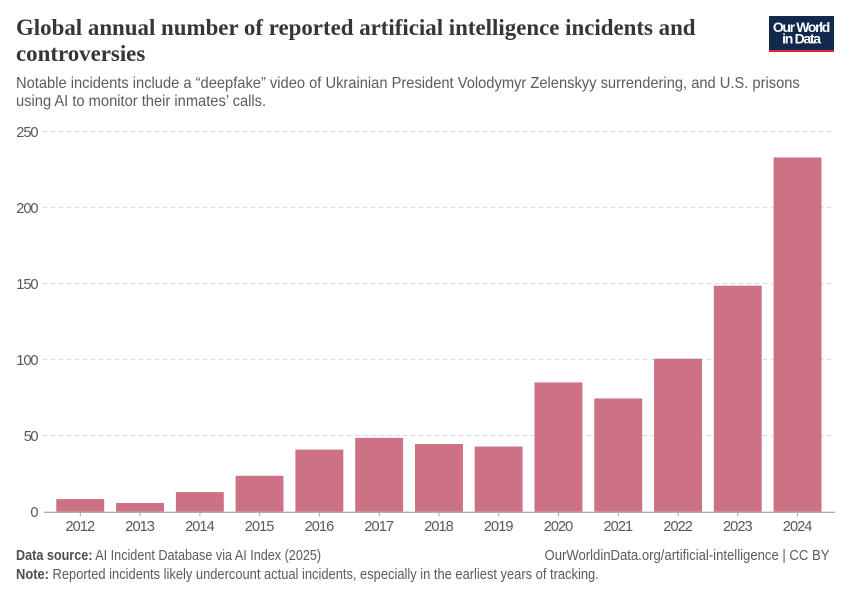 The image size is (850, 600). What do you see at coordinates (140, 527) in the screenshot?
I see `svg-text: 2013` at bounding box center [140, 527].